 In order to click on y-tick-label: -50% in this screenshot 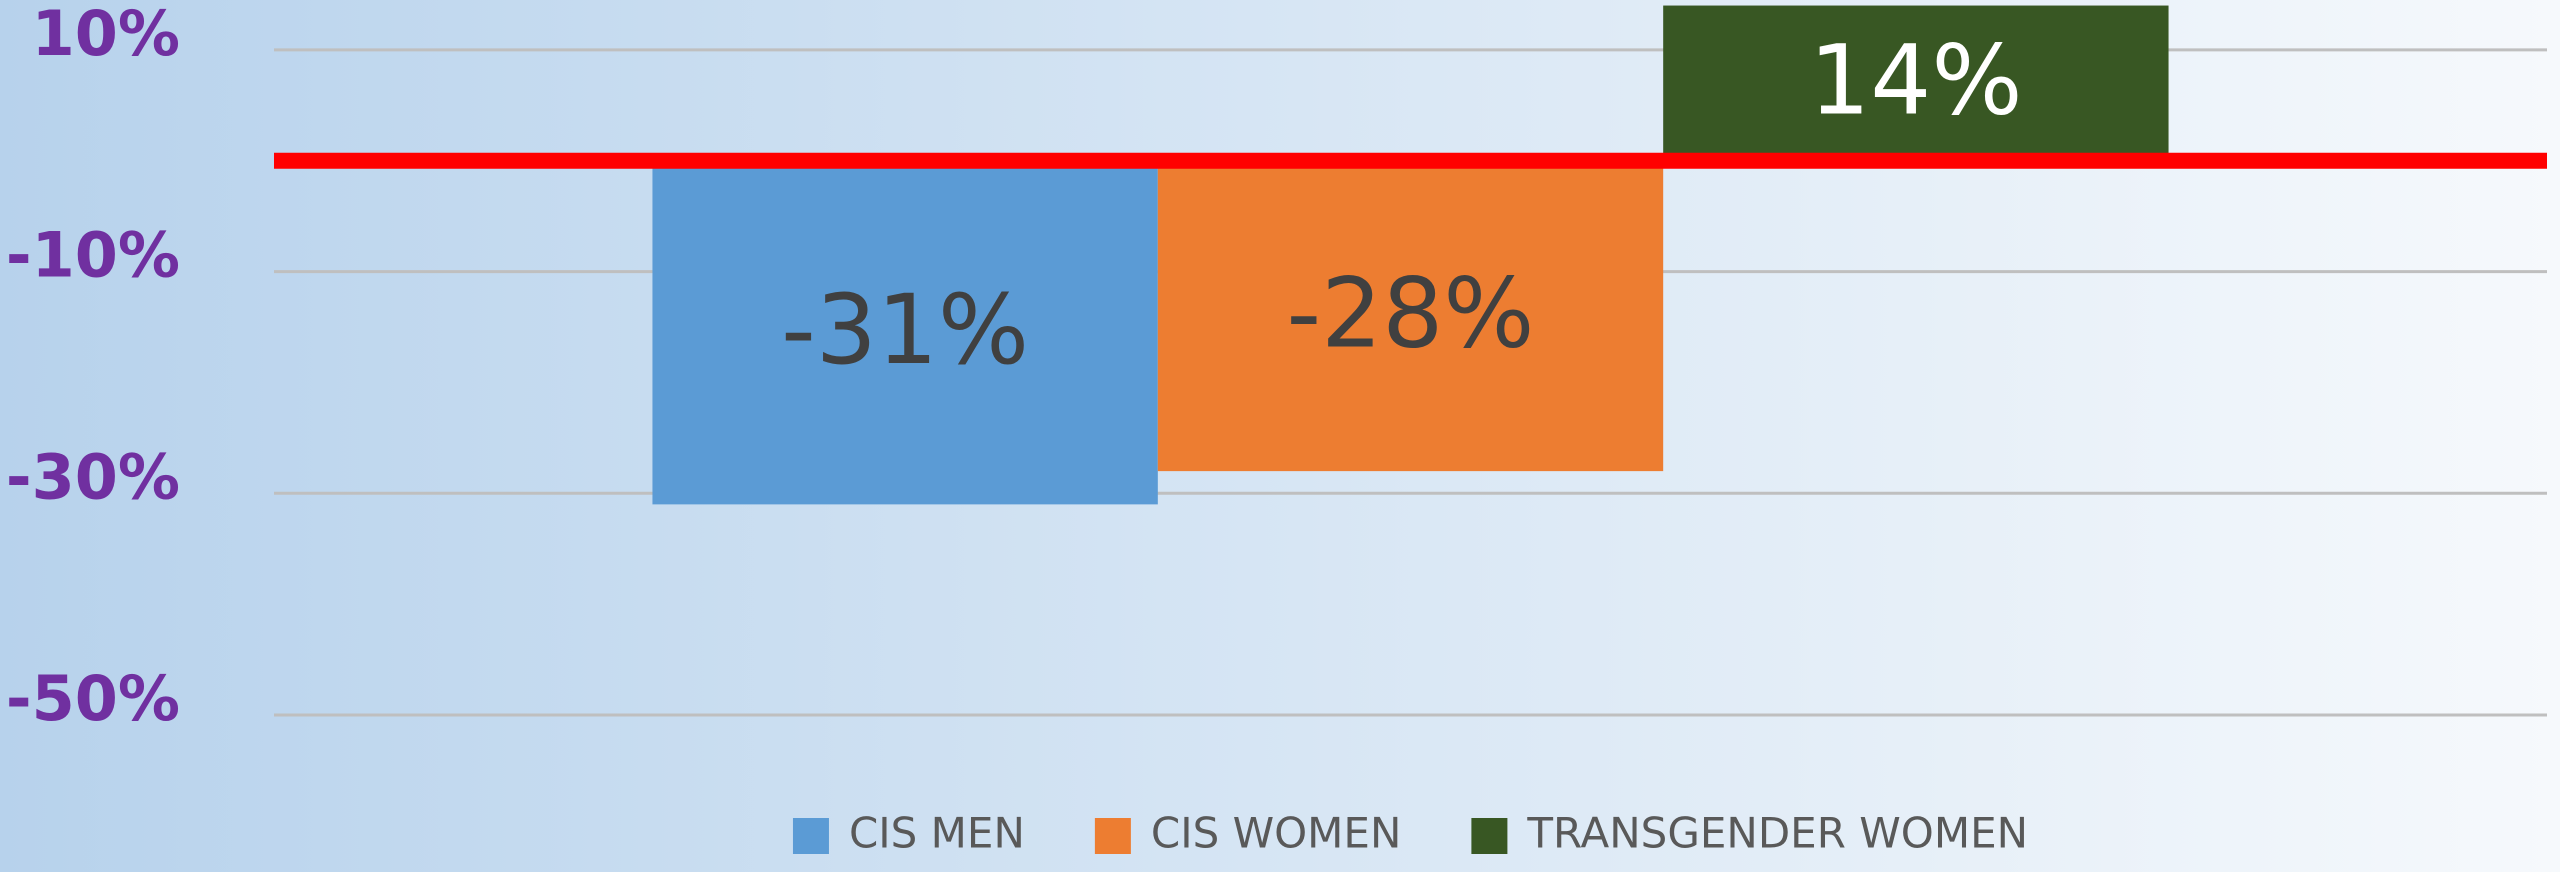, I will do `click(93, 698)`.